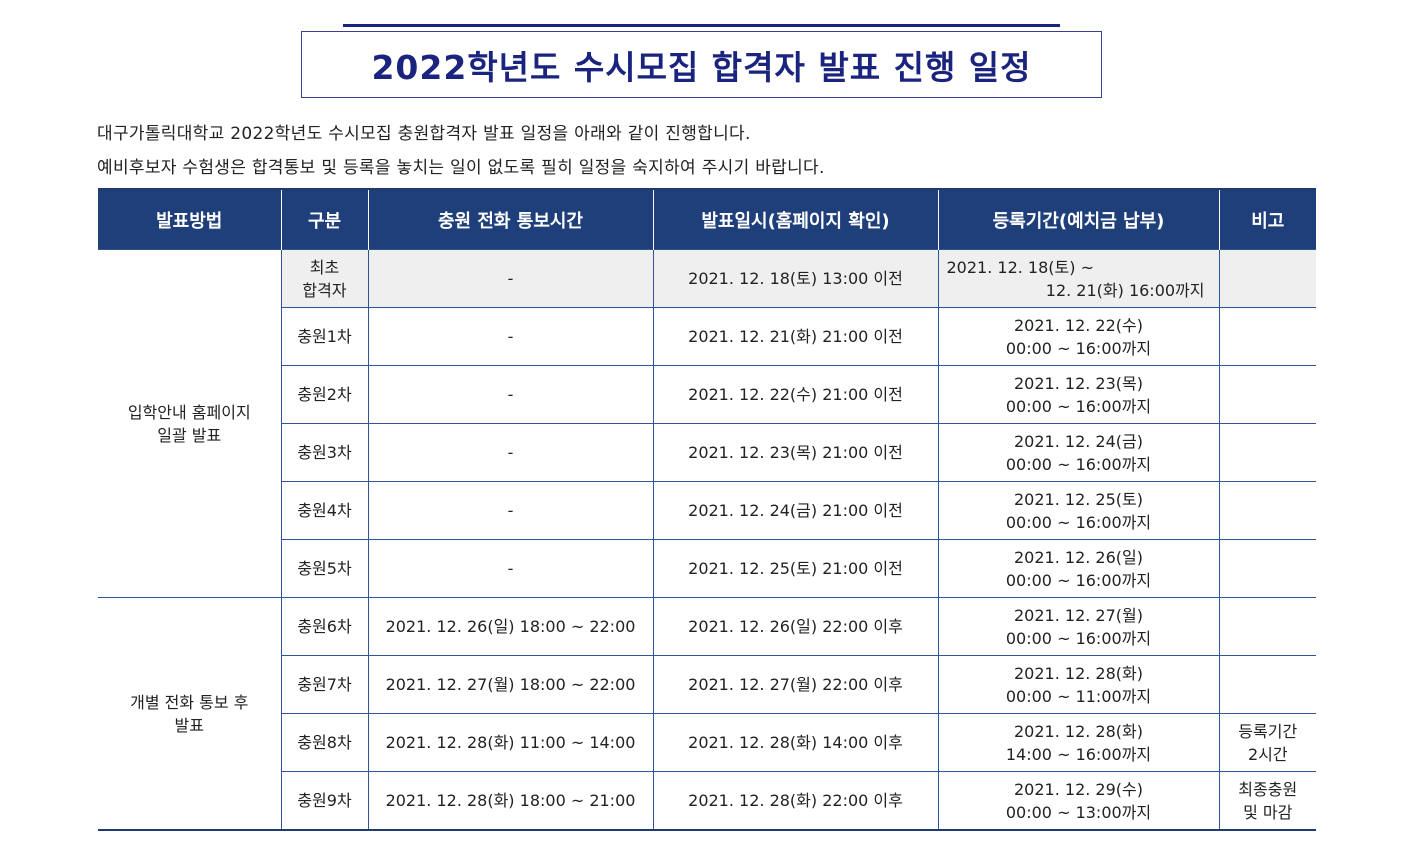  I want to click on announce-cell: 2021. 12. 23(목) 21:00 이전, so click(795, 452).